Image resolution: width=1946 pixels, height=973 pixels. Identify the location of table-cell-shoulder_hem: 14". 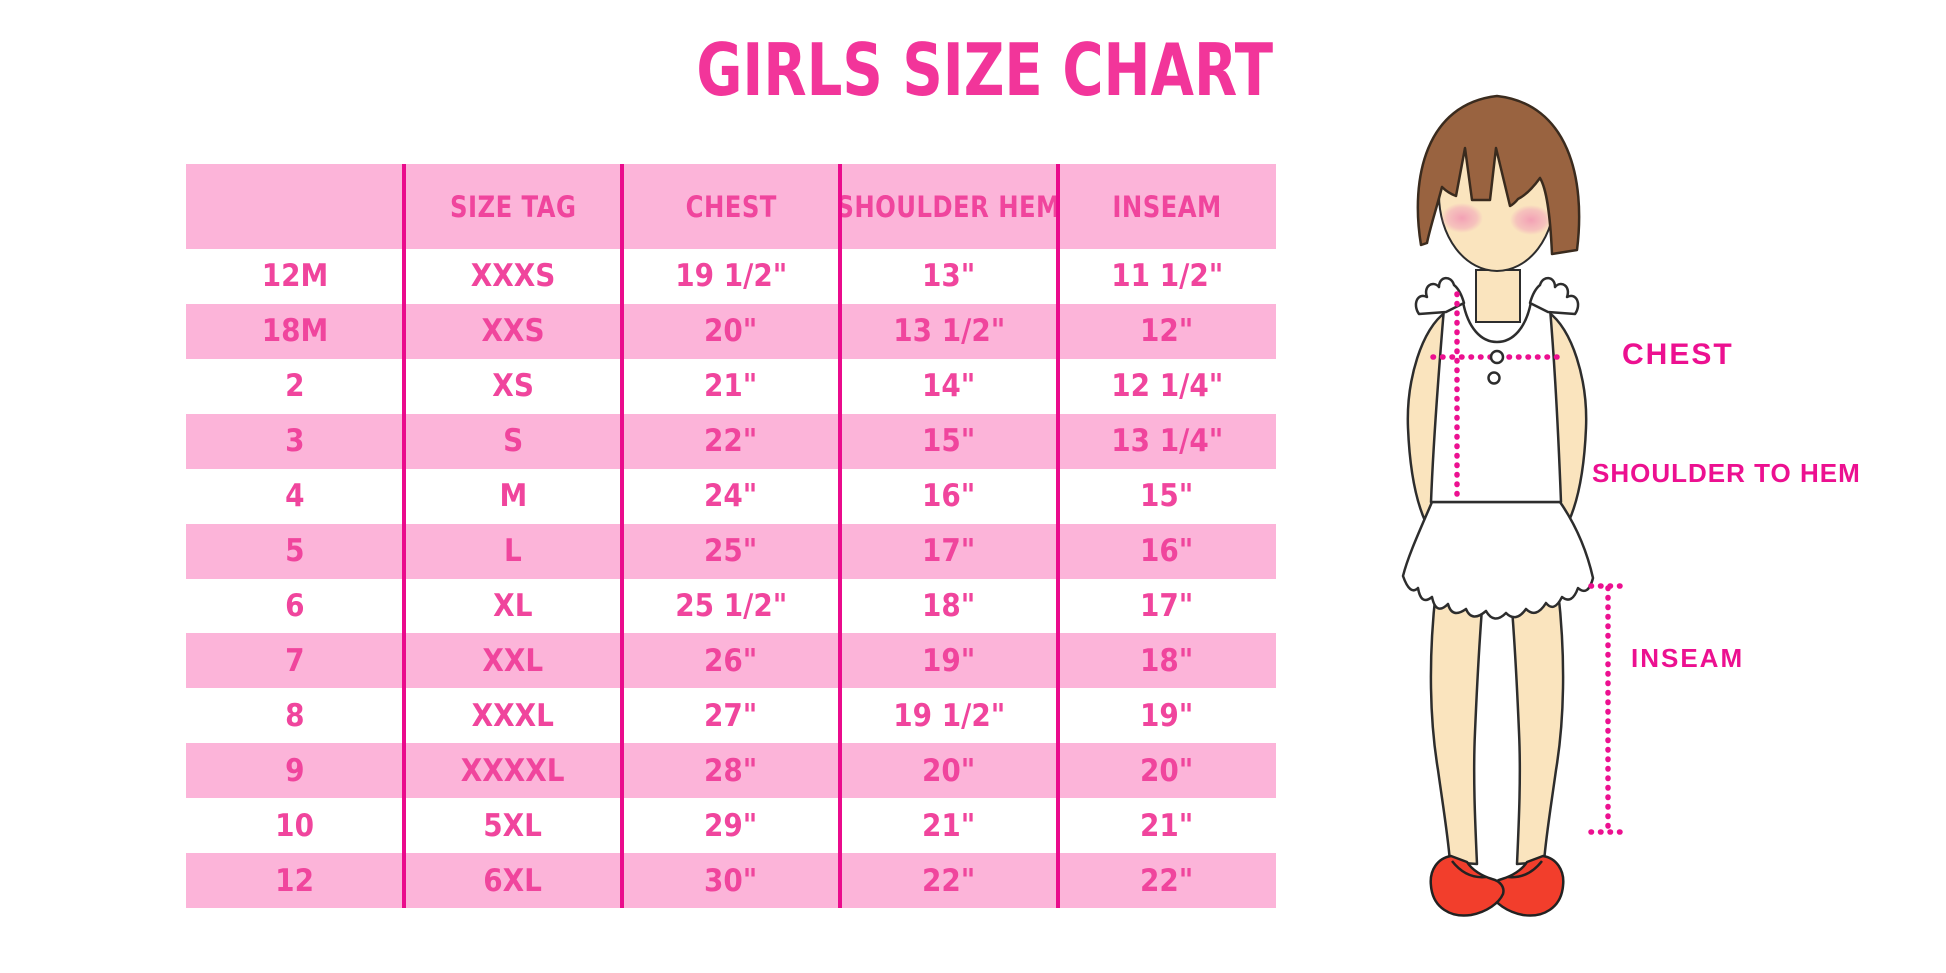
(949, 386).